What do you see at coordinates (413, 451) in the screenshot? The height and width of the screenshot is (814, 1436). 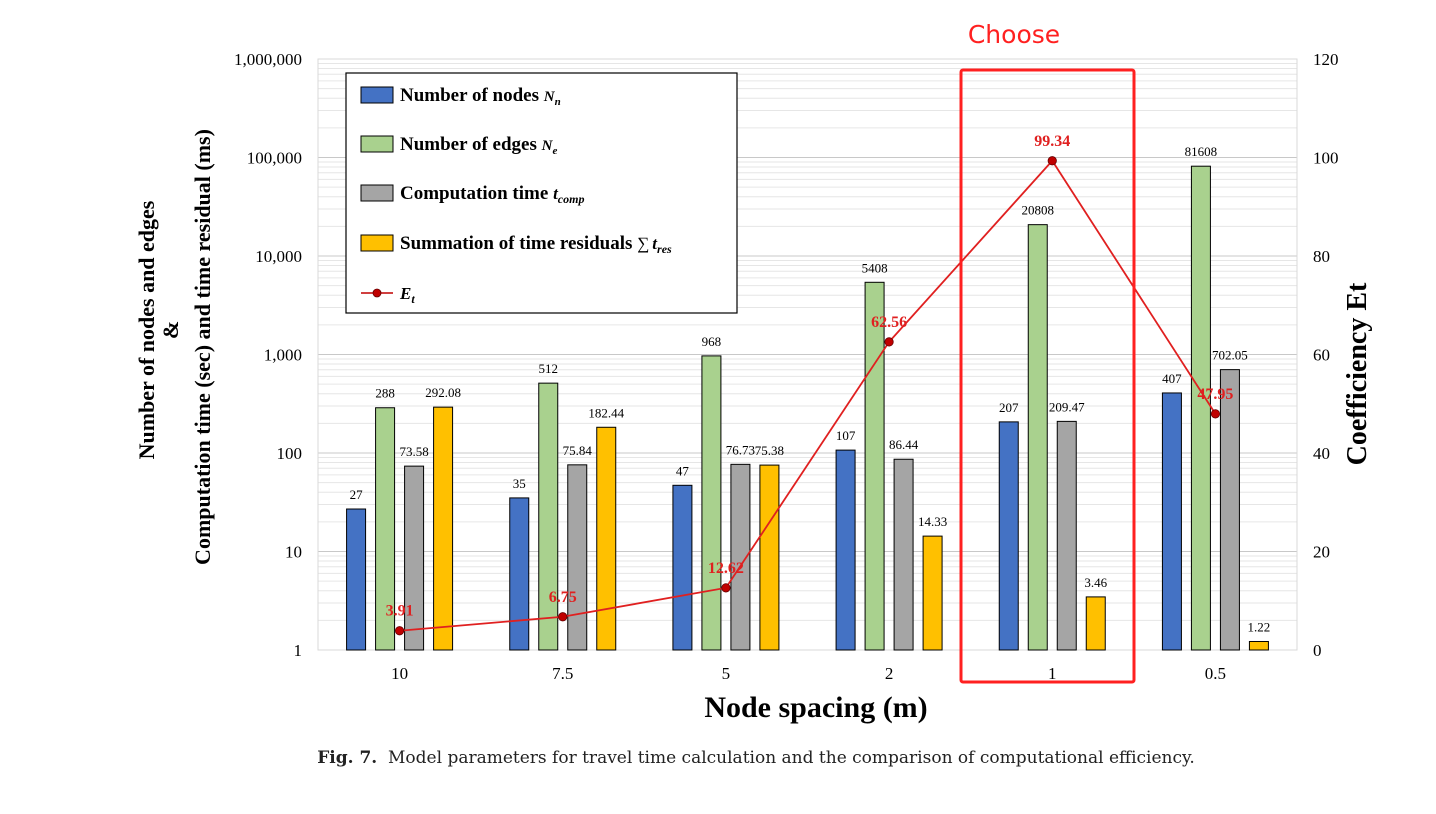 I see `bar-value-label: 73.58` at bounding box center [413, 451].